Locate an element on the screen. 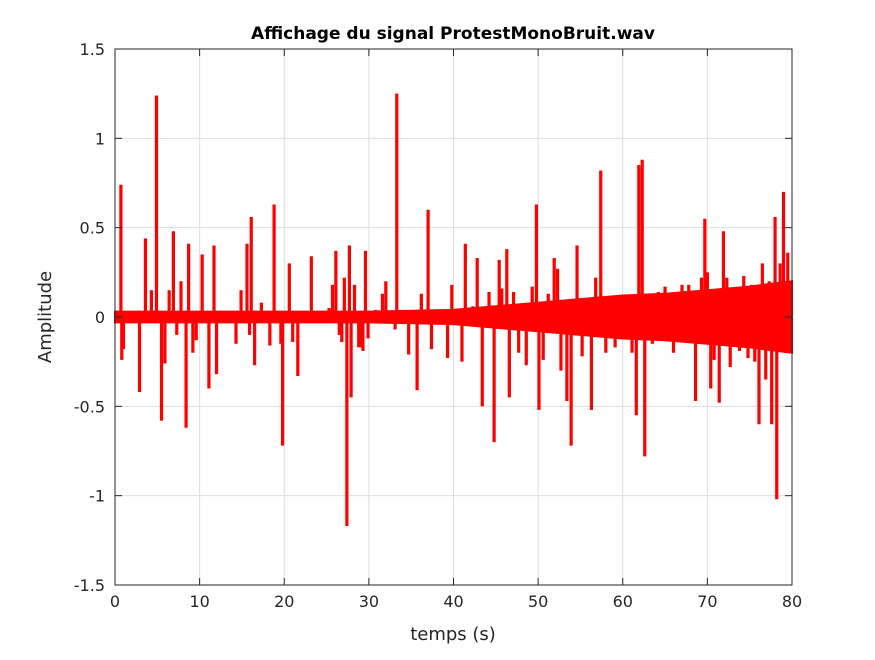 The width and height of the screenshot is (875, 660). y-tick-label: -0.5 is located at coordinates (89, 406).